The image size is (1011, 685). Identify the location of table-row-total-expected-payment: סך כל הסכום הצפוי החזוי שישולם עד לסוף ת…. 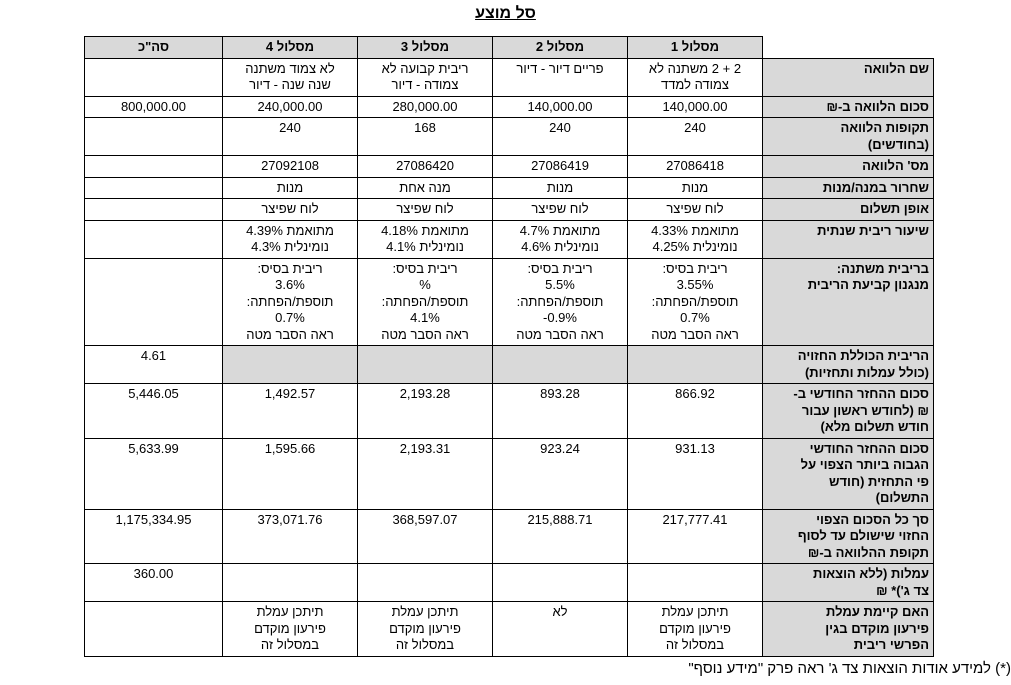
(509, 536).